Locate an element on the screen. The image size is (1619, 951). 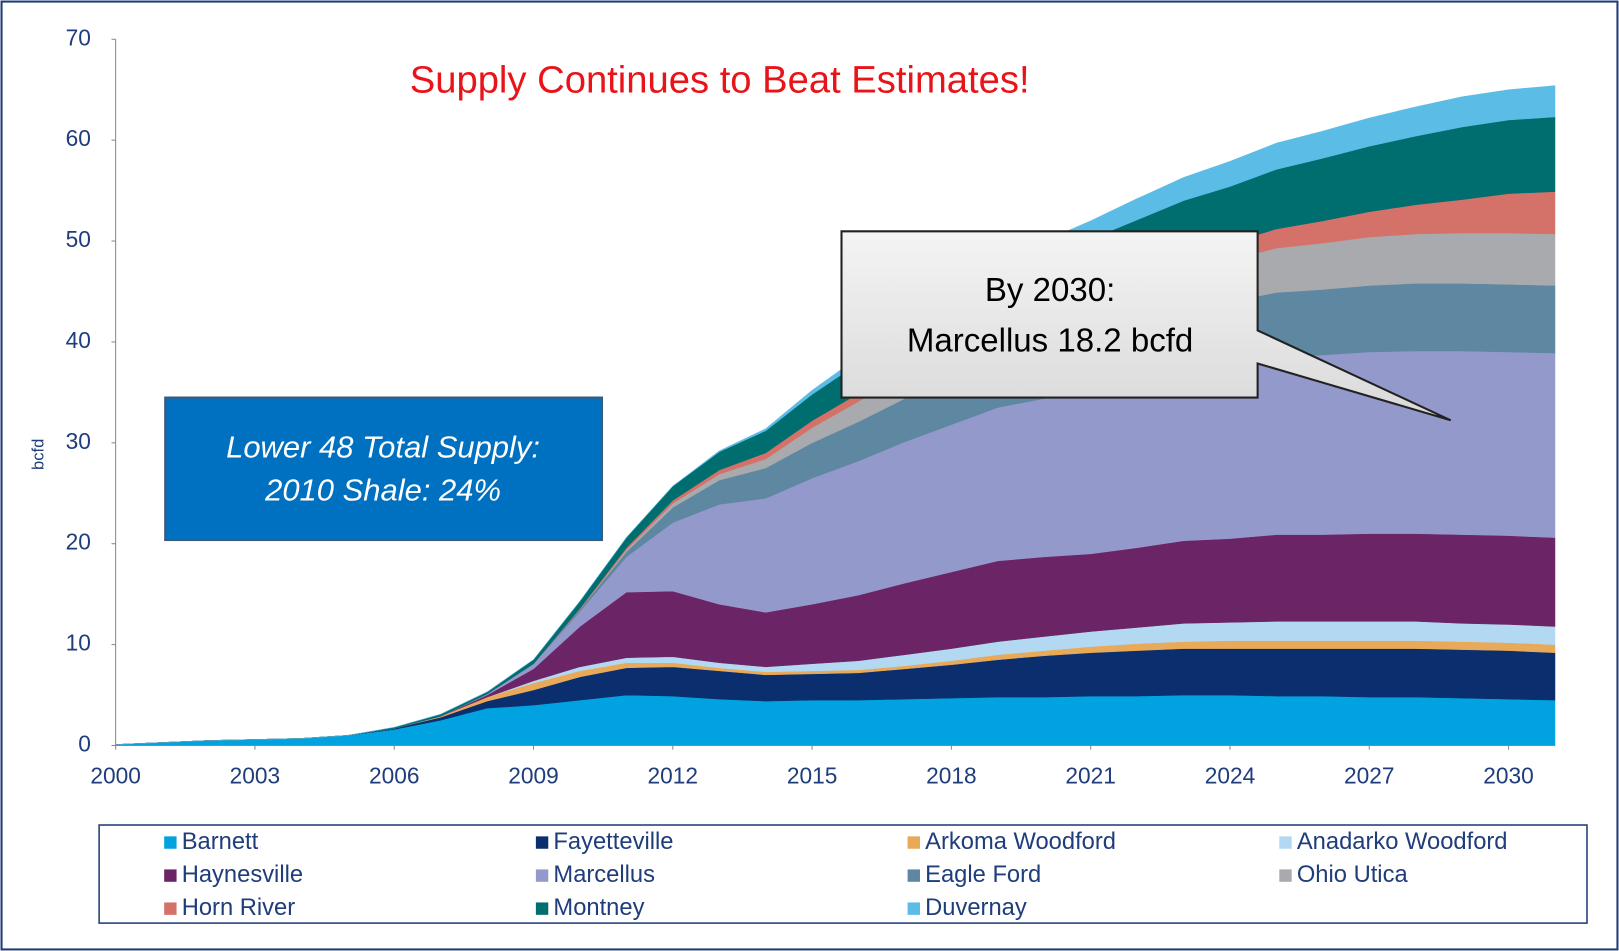
legend-label: Arkoma Woodford is located at coordinates (1020, 842).